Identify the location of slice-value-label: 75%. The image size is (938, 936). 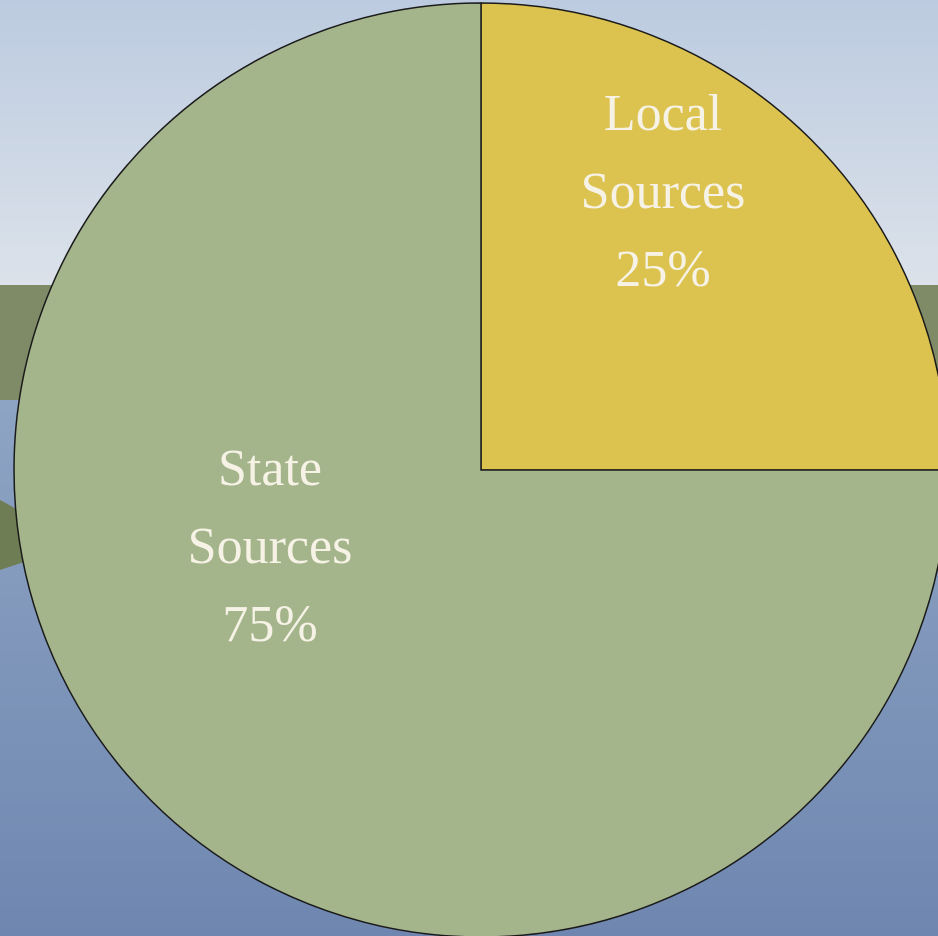
(269, 624).